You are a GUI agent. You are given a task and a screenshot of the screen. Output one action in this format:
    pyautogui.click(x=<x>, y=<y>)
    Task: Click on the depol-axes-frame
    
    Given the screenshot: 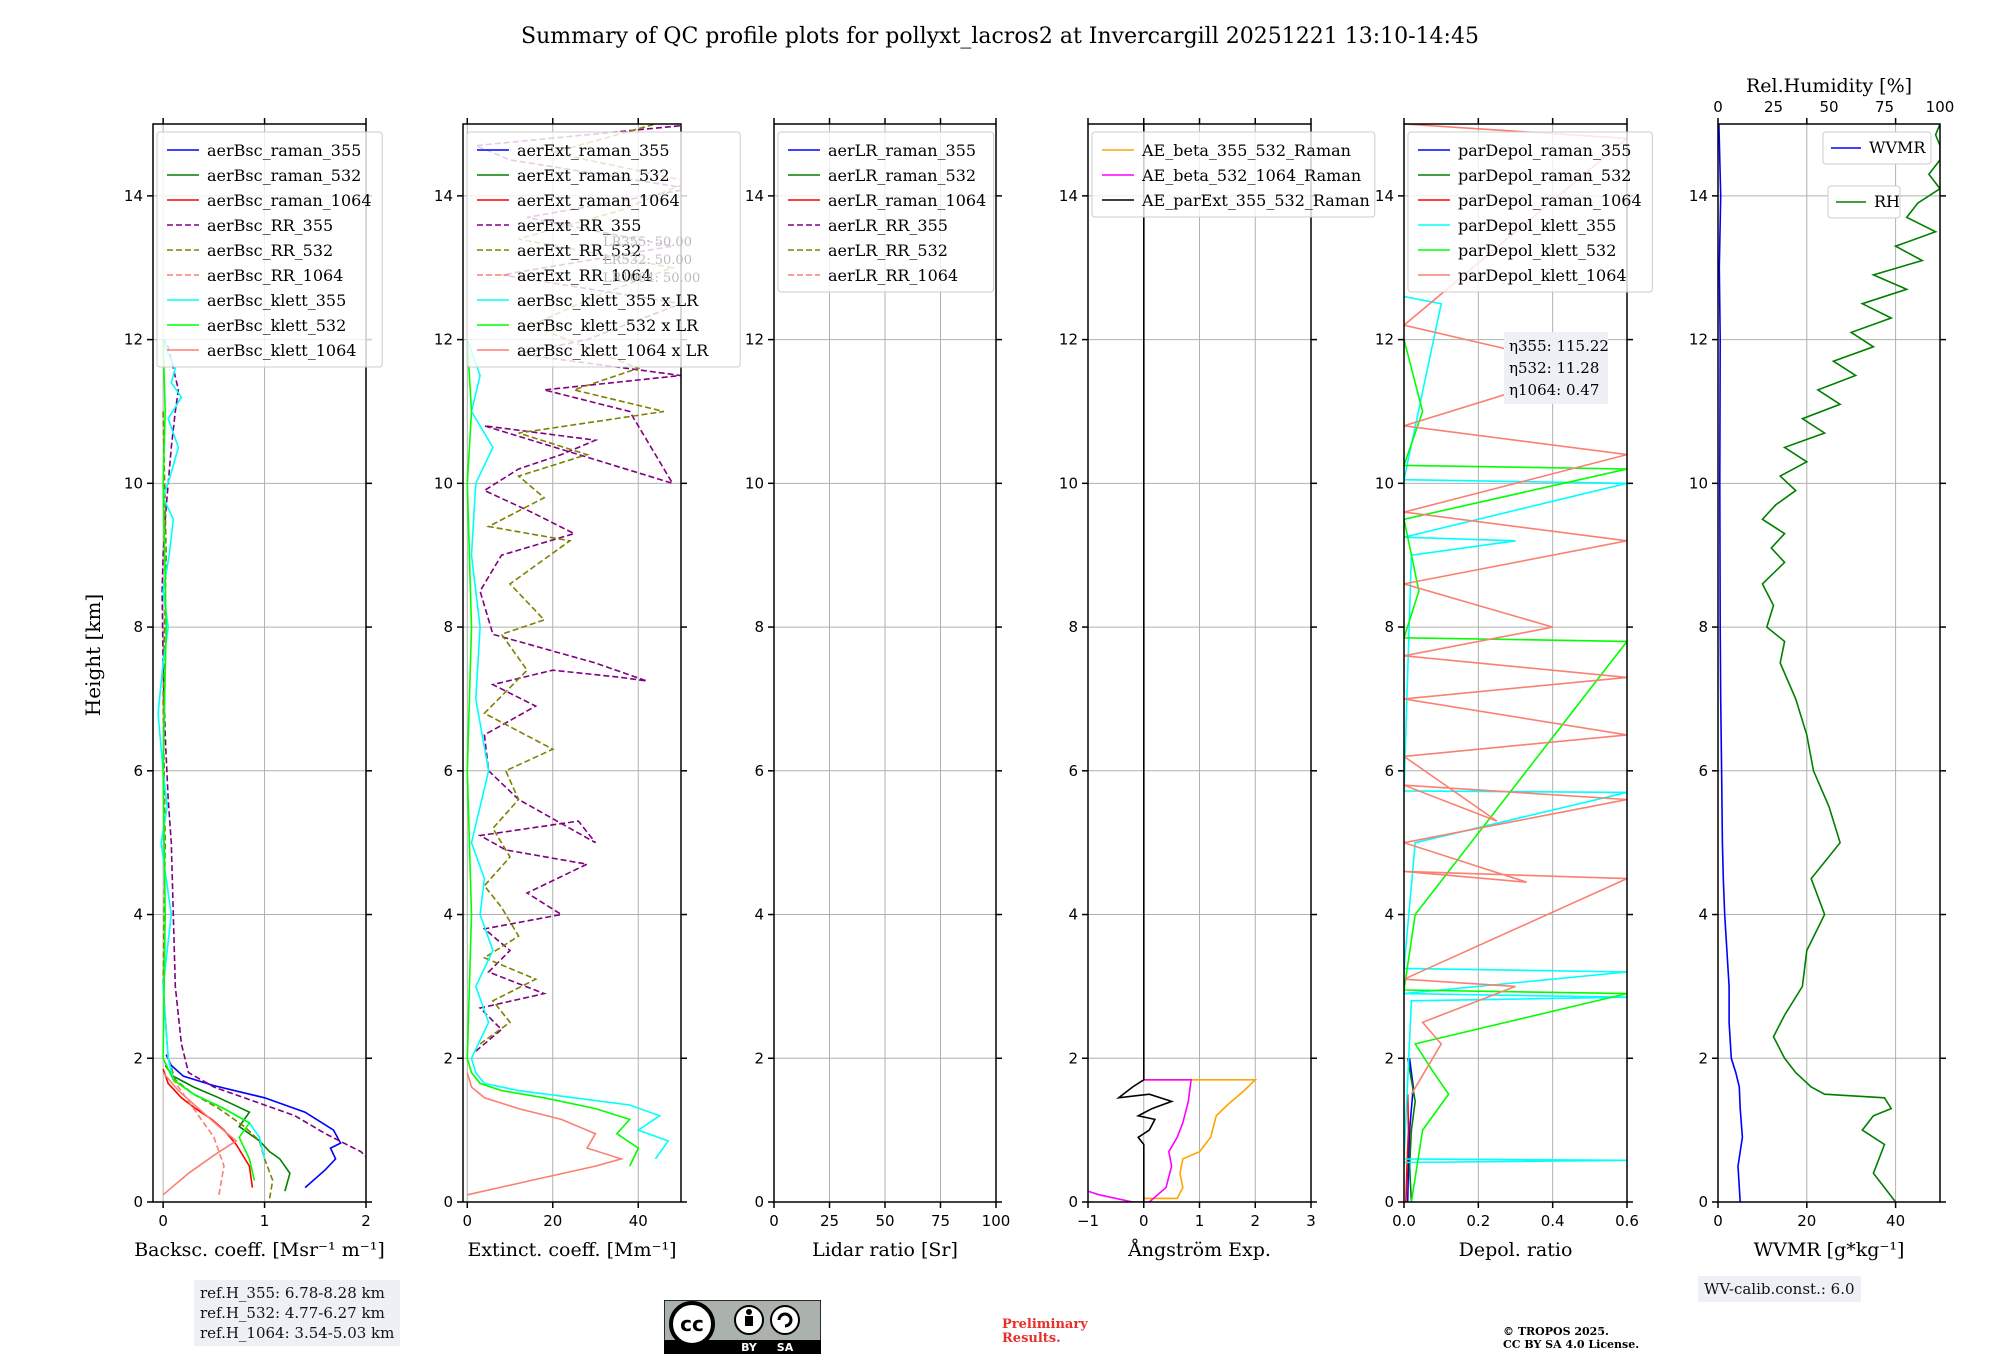 What is the action you would take?
    pyautogui.click(x=1515, y=663)
    